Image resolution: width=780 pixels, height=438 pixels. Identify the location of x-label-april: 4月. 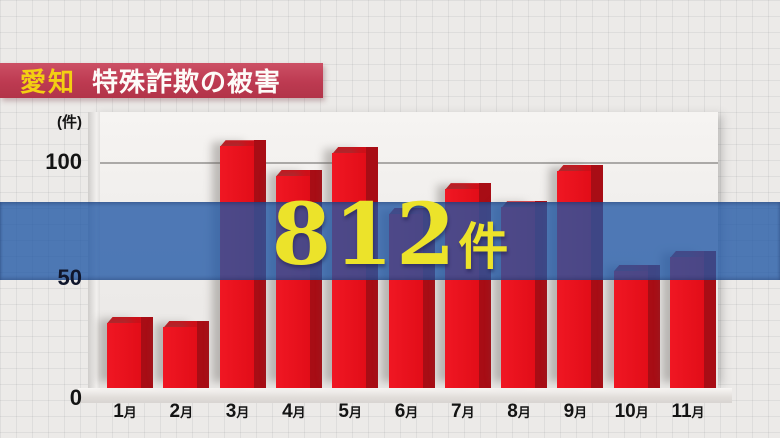
(294, 412).